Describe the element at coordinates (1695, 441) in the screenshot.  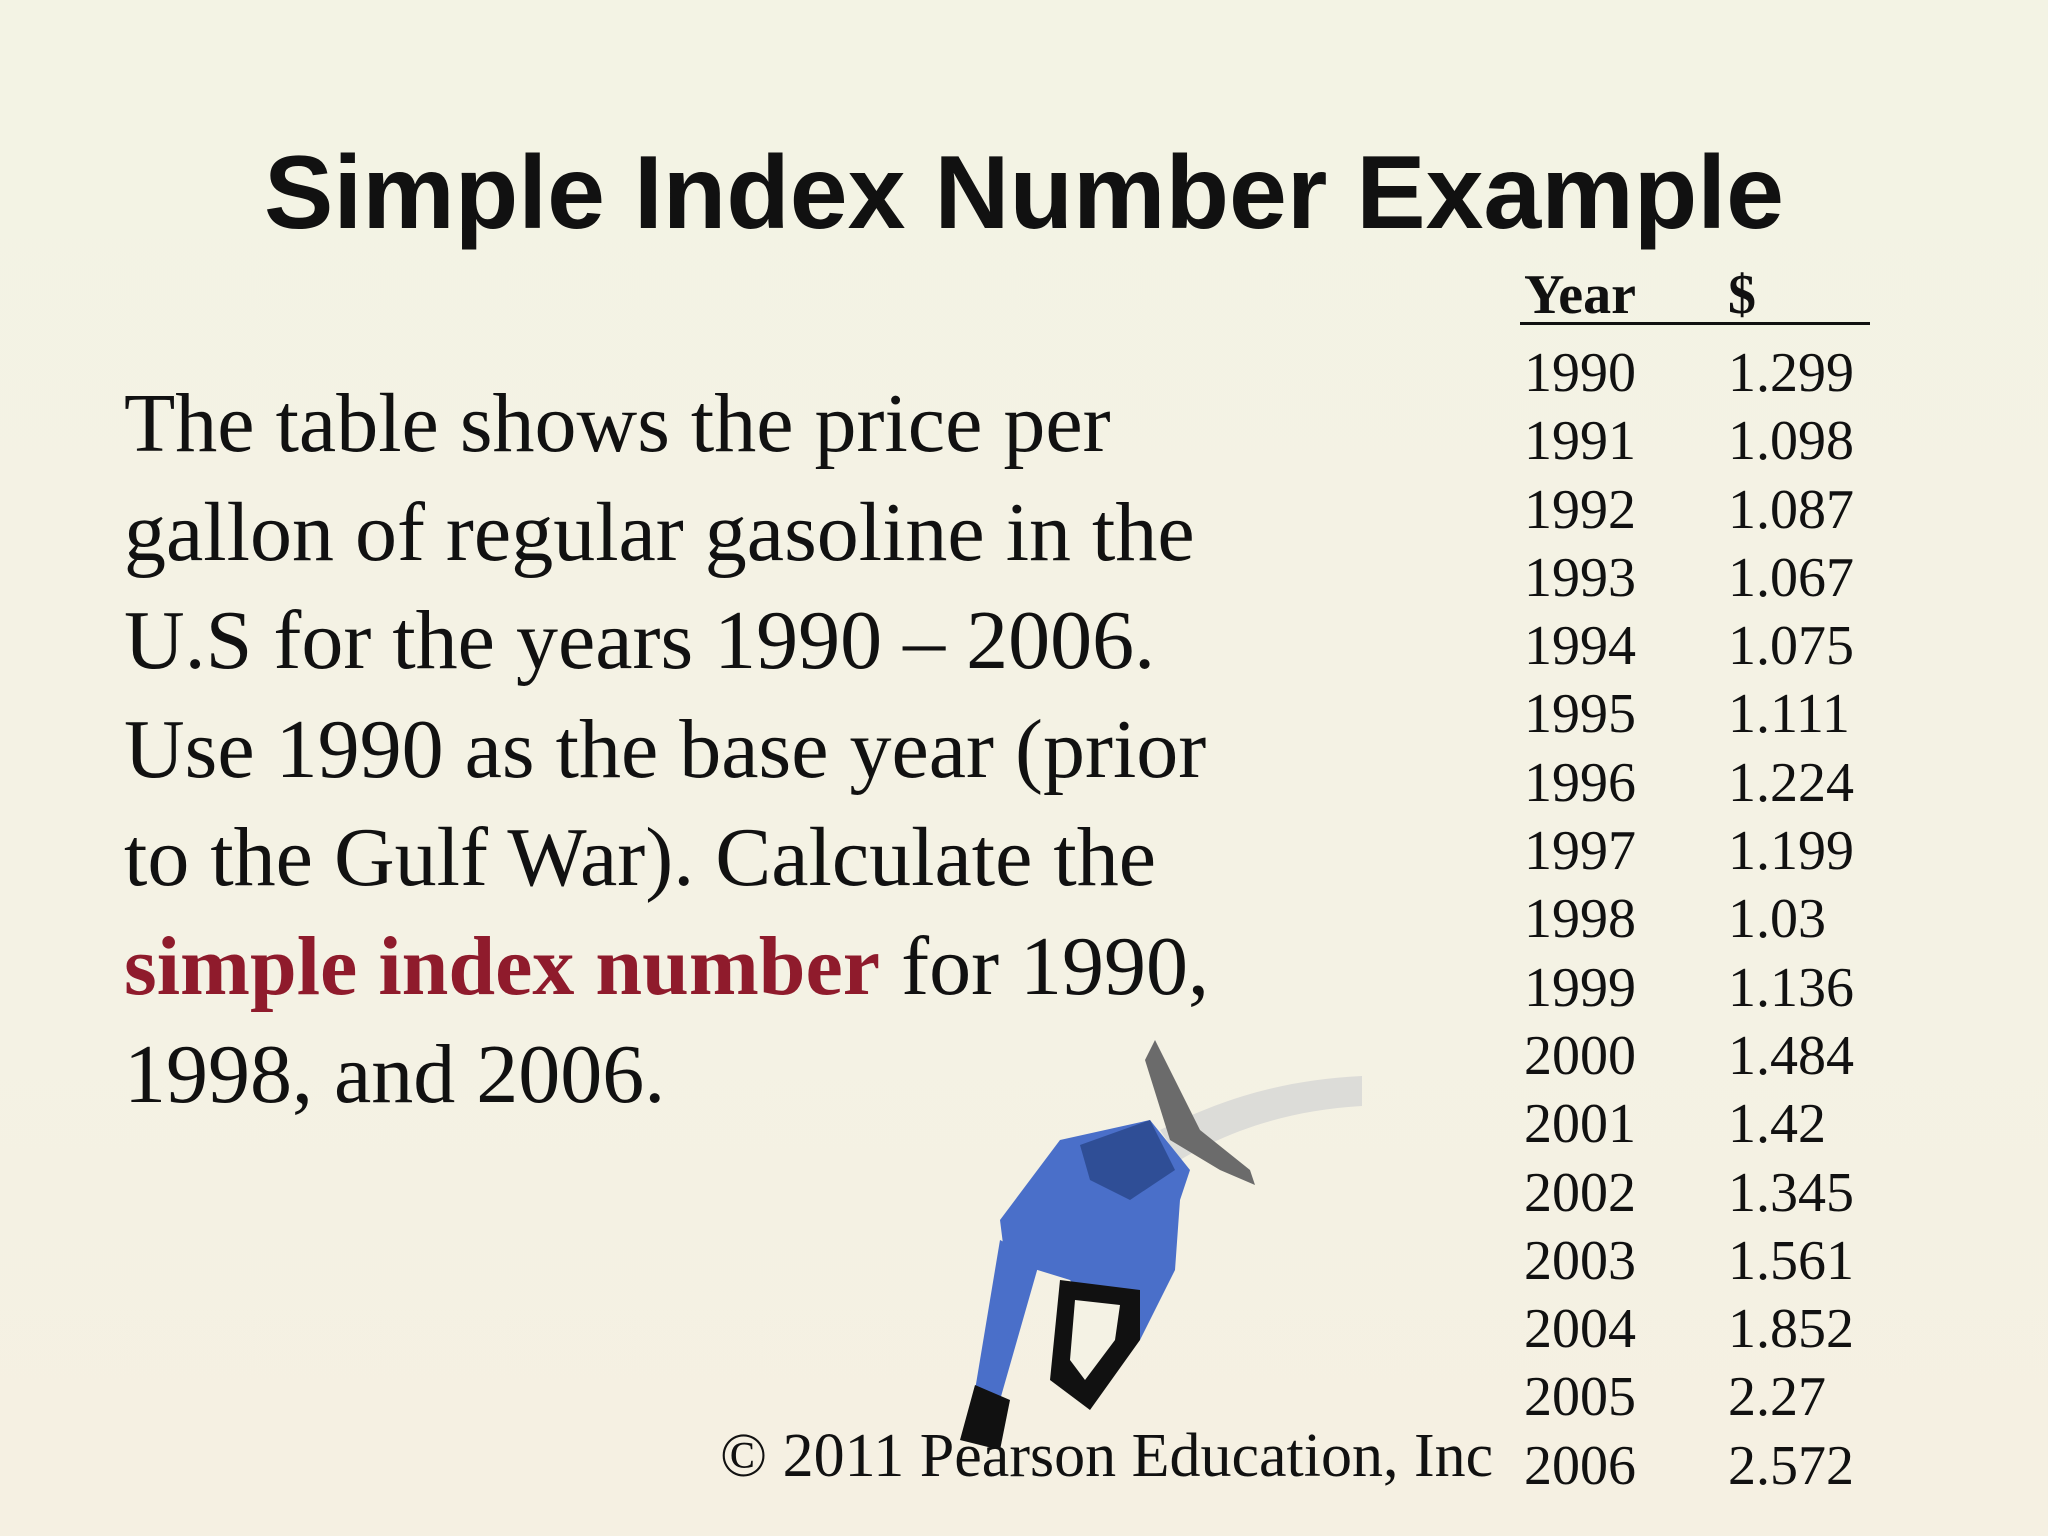
I see `table-row: 1991 1.098` at that location.